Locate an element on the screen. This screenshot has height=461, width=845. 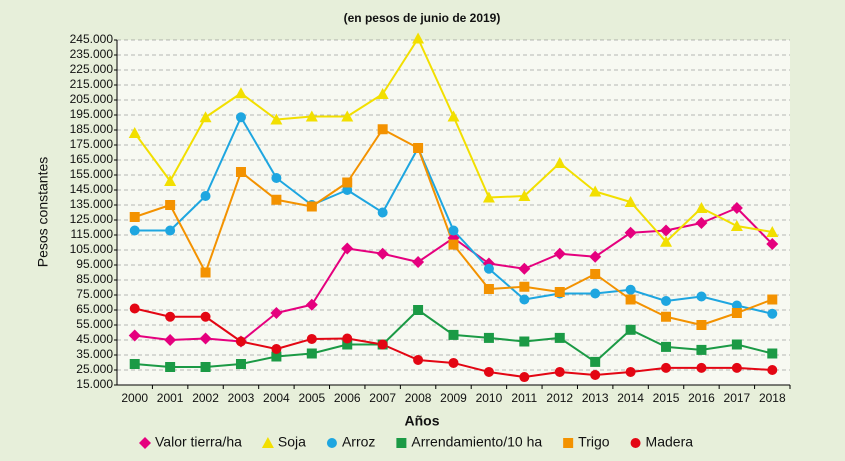
y-tick-label: 135.000 is located at coordinates (92, 204).